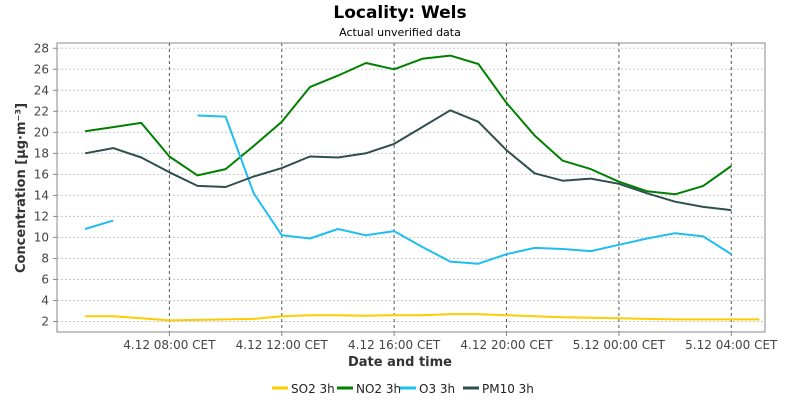 The height and width of the screenshot is (400, 800). What do you see at coordinates (99, 224) in the screenshot?
I see `series-line-o3-3h` at bounding box center [99, 224].